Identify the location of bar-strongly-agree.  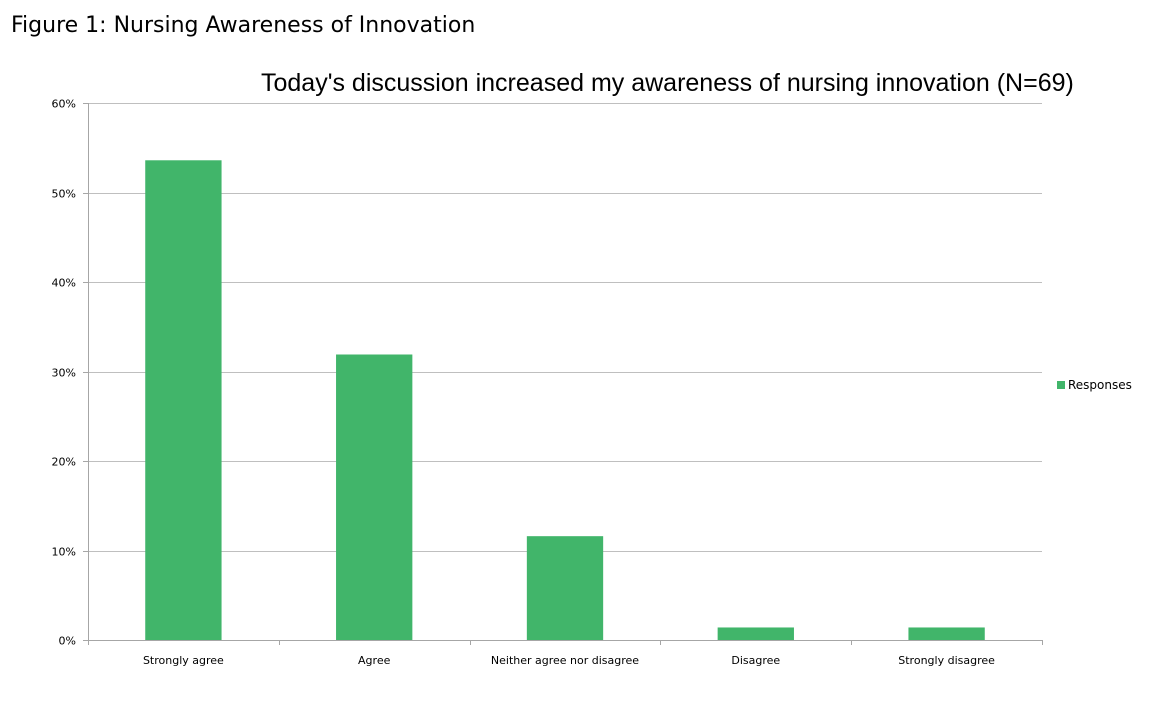
(183, 400).